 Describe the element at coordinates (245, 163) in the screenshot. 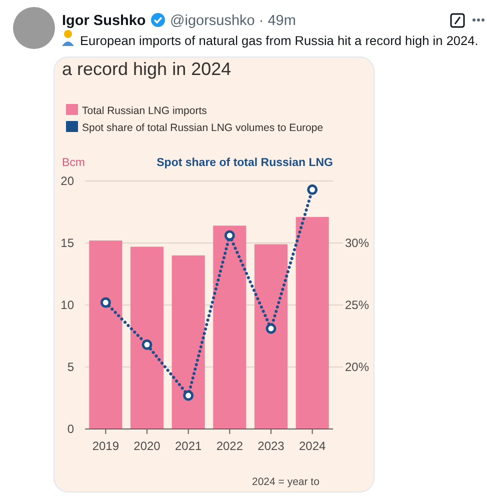

I see `y2-axis-title: Spot share of total Russian LNG` at that location.